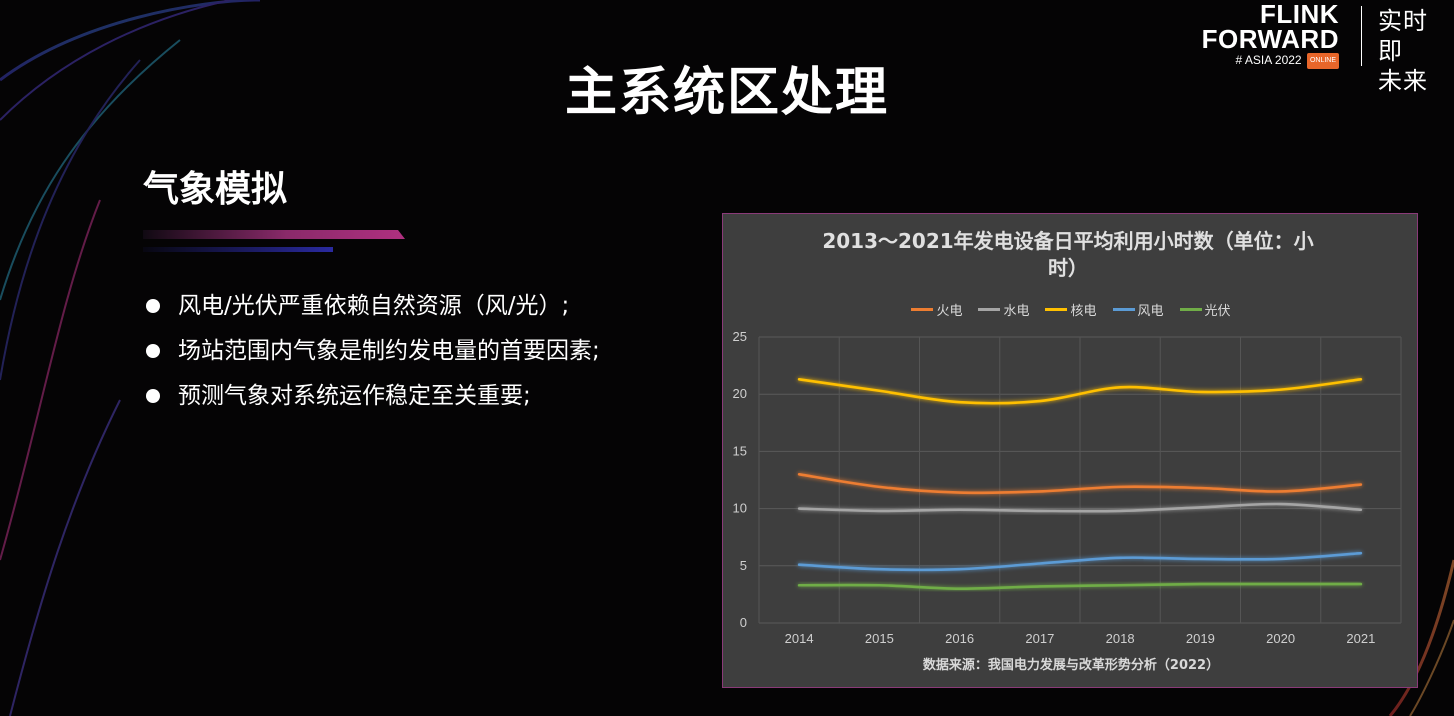 Image resolution: width=1454 pixels, height=716 pixels. Describe the element at coordinates (1068, 255) in the screenshot. I see `chart-title: 2013～2021年发电设备日平均利用小时数（单位：小 时）` at that location.